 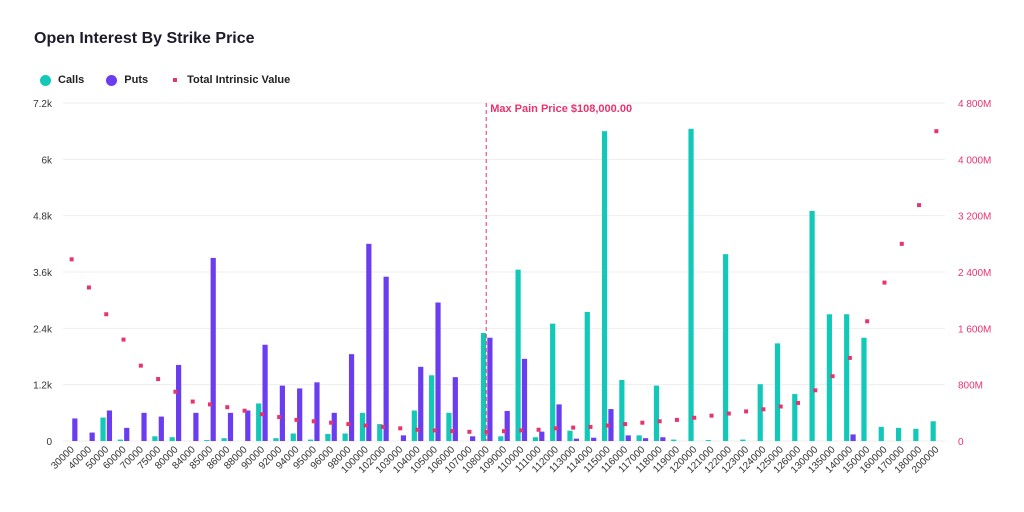 What do you see at coordinates (974, 273) in the screenshot?
I see `right-axis-tick-label: 2 400M` at bounding box center [974, 273].